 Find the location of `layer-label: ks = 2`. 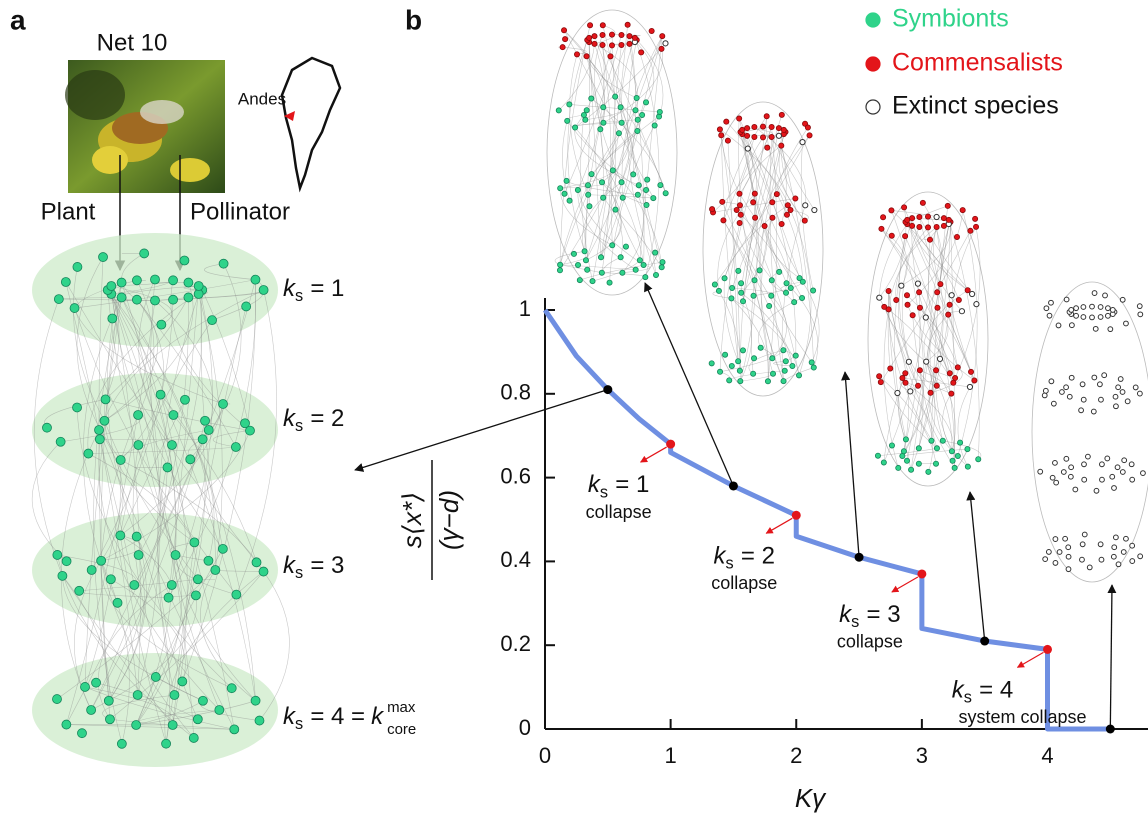

layer-label: ks = 2 is located at coordinates (313, 420).